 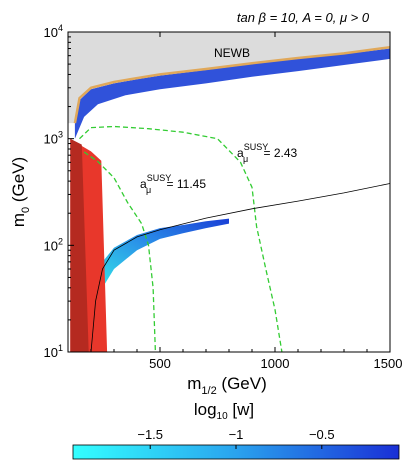 What do you see at coordinates (322, 434) in the screenshot?
I see `colorbar-tick-label: −0.5` at bounding box center [322, 434].